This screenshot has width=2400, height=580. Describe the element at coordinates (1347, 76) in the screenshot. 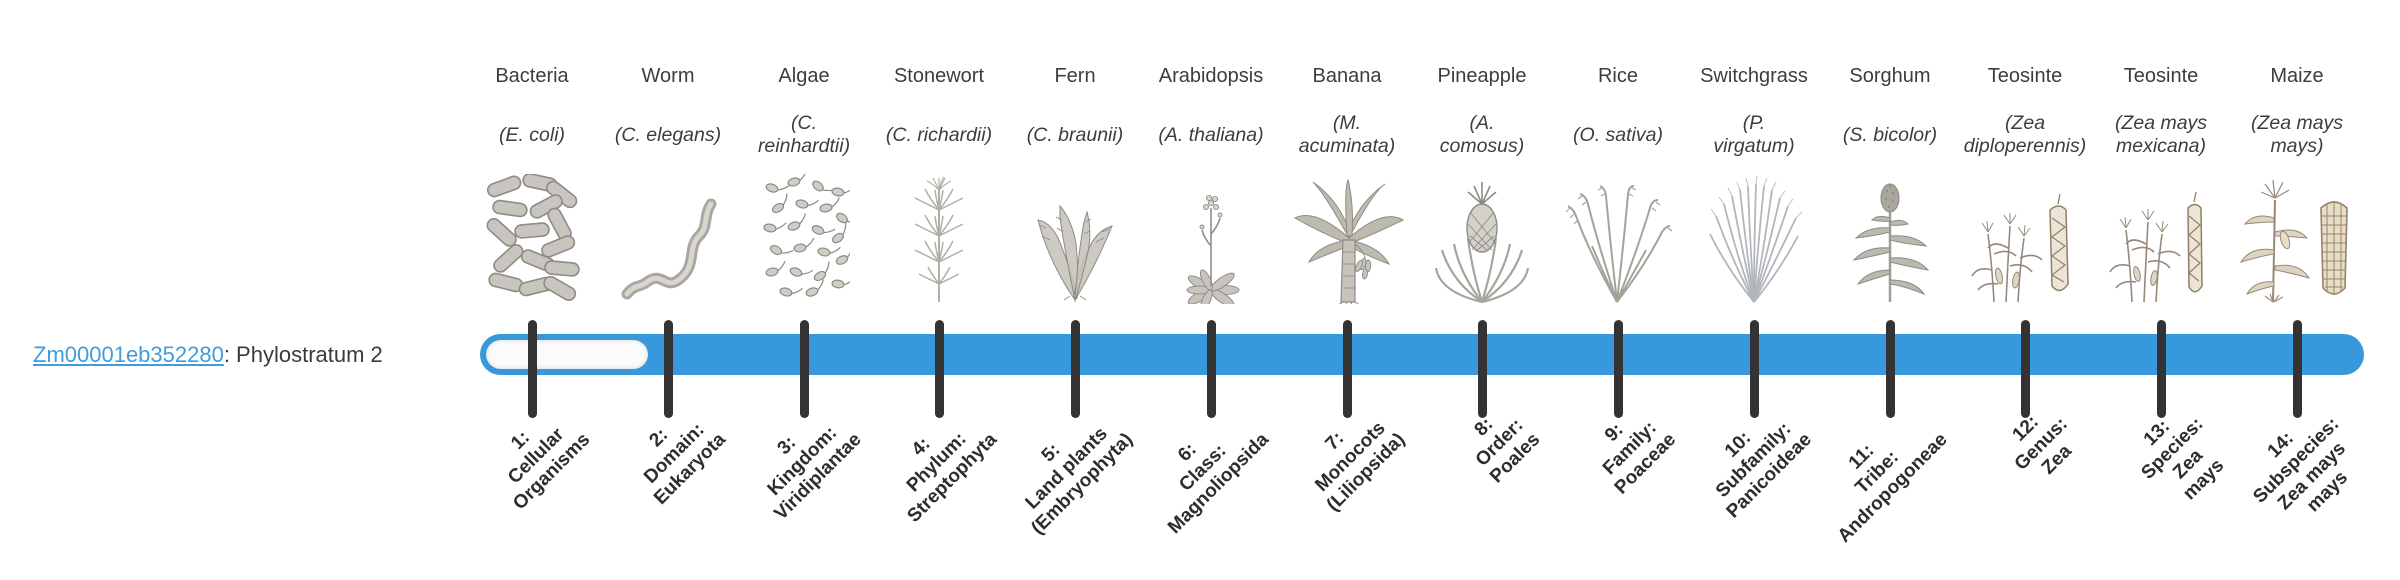

I see `organism-name: Banana` at that location.